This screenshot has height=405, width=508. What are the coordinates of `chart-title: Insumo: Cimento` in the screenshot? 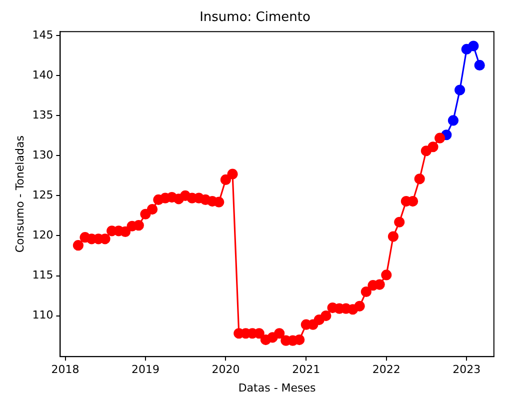 It's located at (255, 18).